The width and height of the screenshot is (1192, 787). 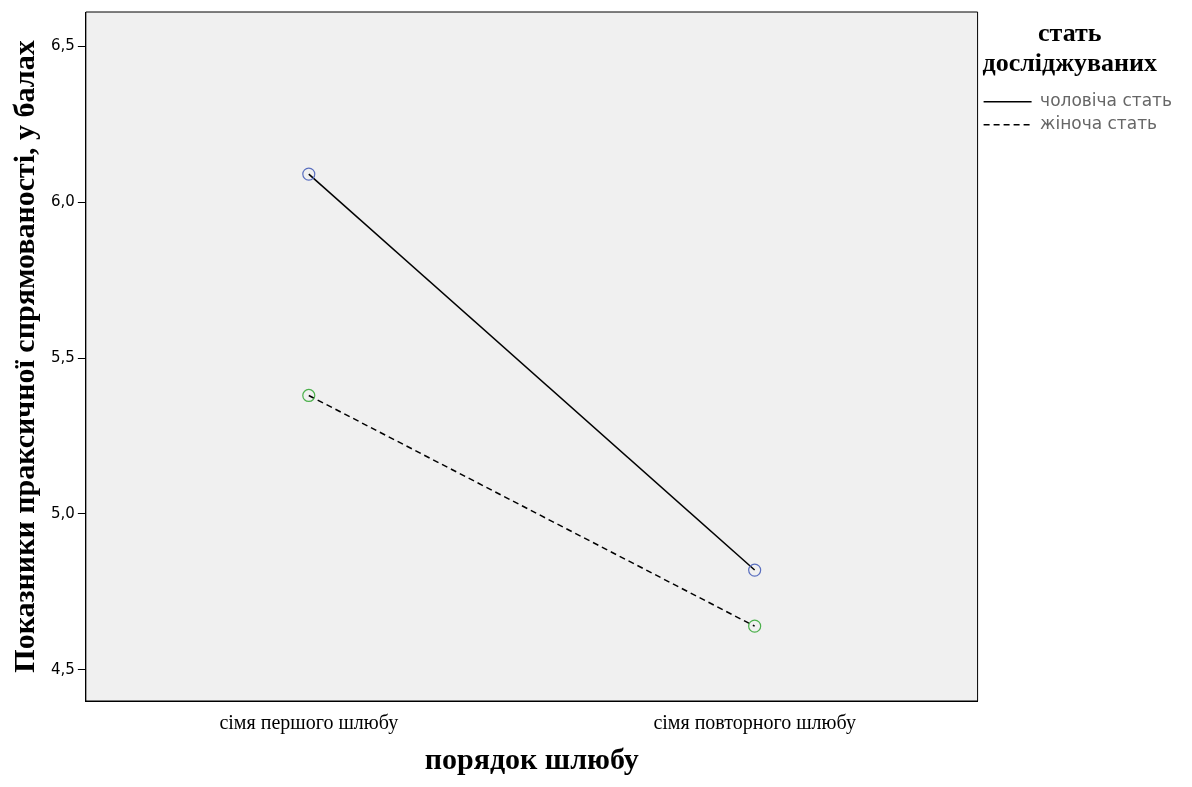 I want to click on x-tick-label: сімя першого шлюбу, so click(x=309, y=723).